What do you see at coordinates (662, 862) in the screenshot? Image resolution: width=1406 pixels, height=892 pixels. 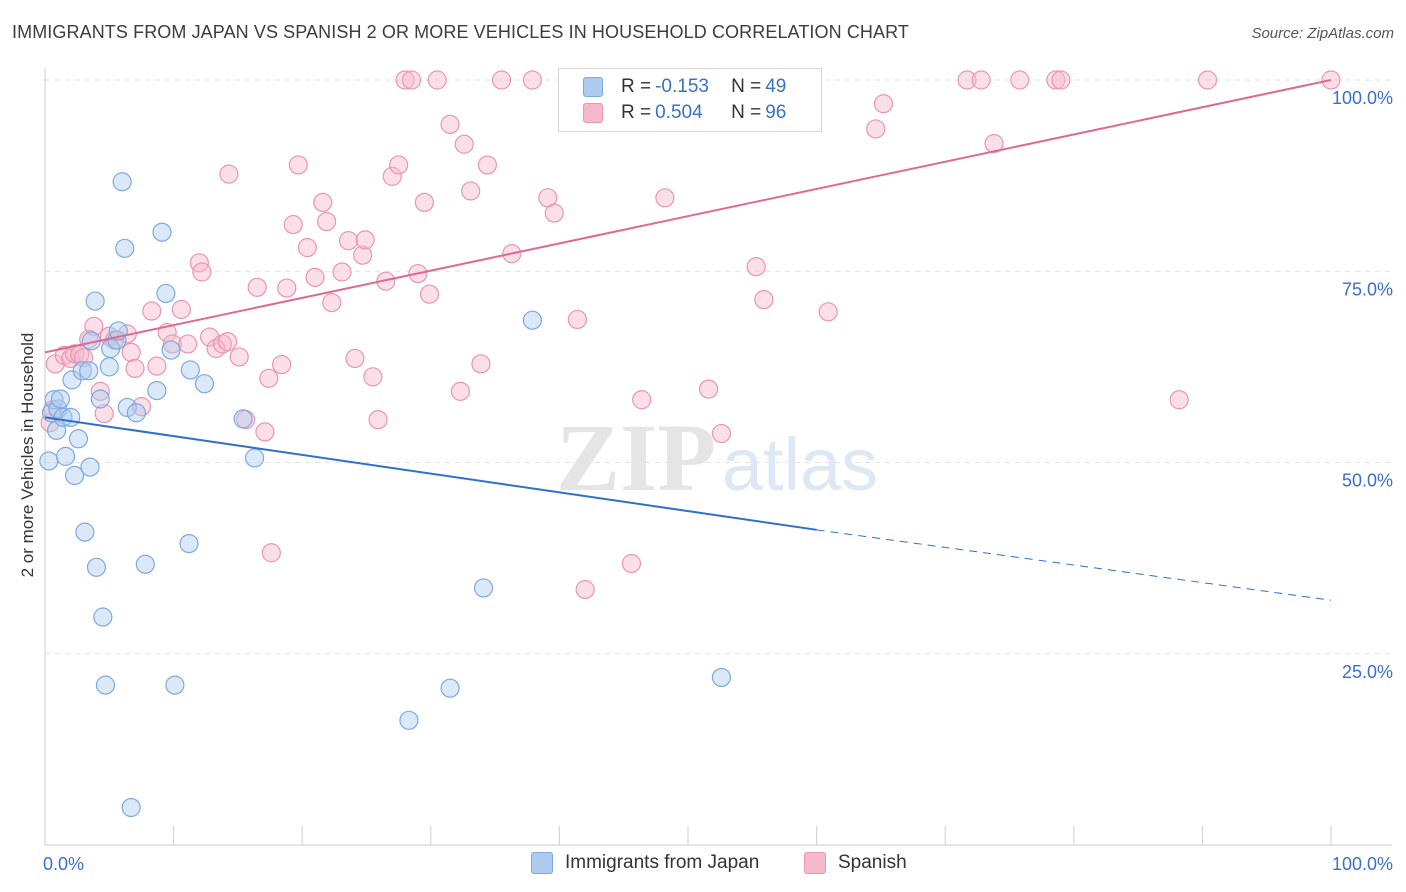 I see `legend-label-japan: Immigrants from Japan` at bounding box center [662, 862].